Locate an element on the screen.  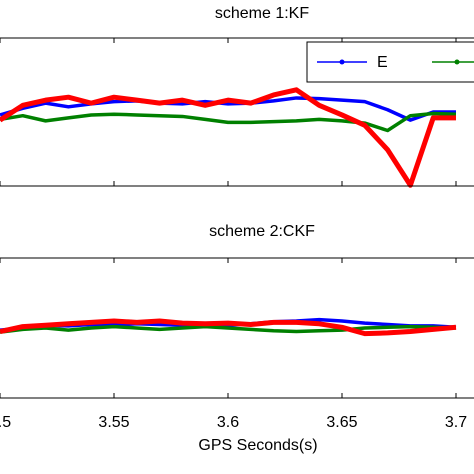
chart-title: scheme 1:KF is located at coordinates (262, 13).